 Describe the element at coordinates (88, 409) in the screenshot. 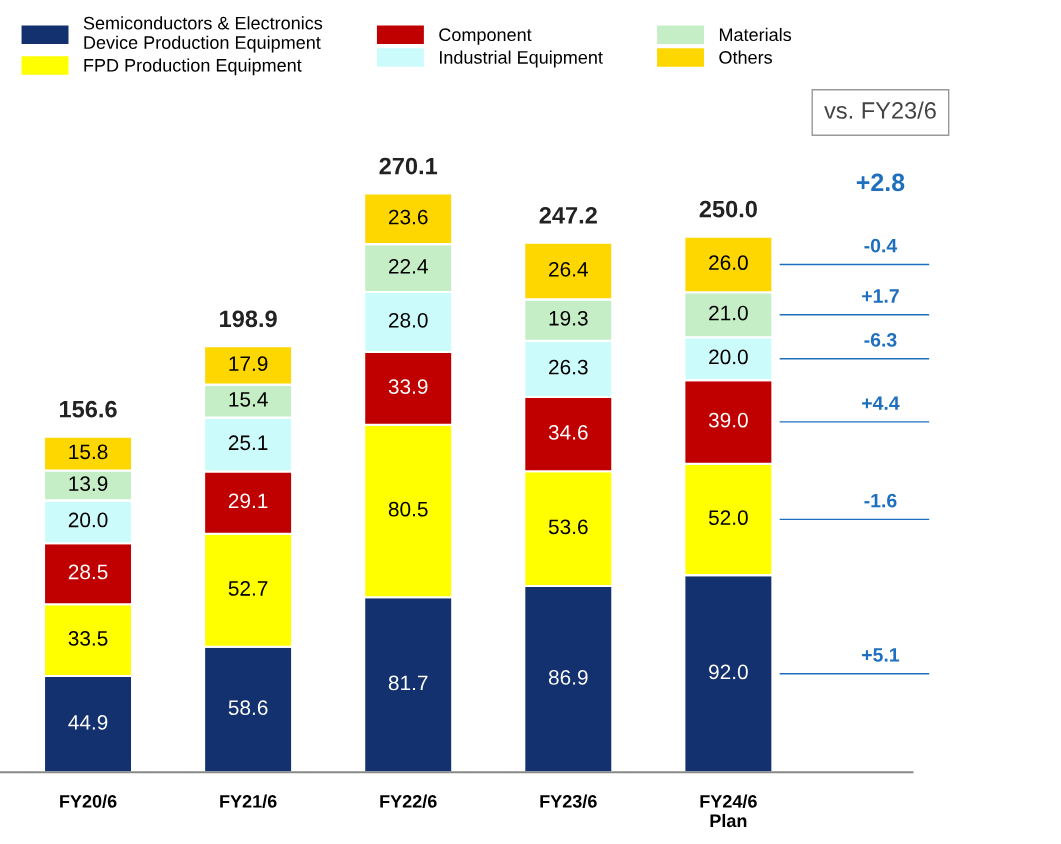

I see `total-label: 156.6` at that location.